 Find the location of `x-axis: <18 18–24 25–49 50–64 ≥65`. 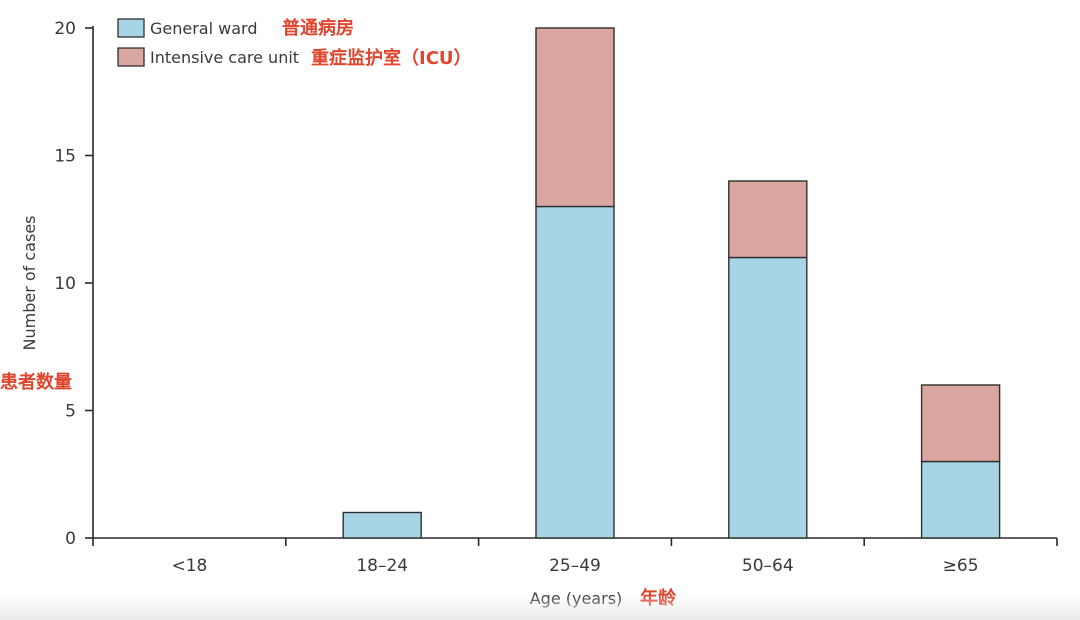

x-axis: <18 18–24 25–49 50–64 ≥65 is located at coordinates (575, 556).